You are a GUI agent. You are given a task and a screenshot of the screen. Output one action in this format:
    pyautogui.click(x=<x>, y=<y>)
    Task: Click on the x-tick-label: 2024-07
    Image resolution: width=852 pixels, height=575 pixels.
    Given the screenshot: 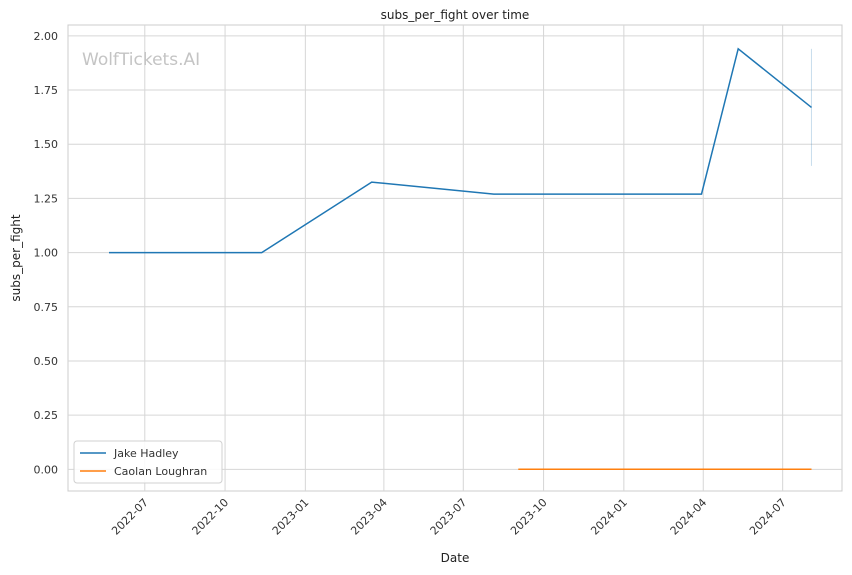 What is the action you would take?
    pyautogui.click(x=768, y=517)
    